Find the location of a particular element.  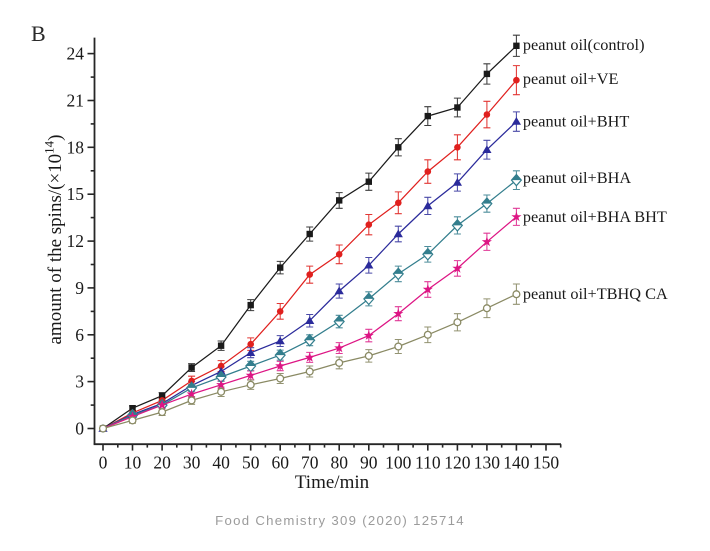

svg-text: 15 is located at coordinates (76, 194).